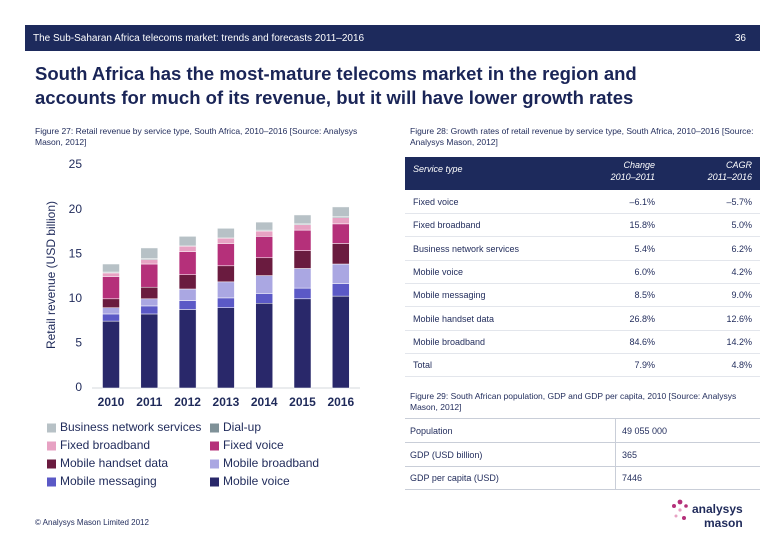  Describe the element at coordinates (76, 209) in the screenshot. I see `y-tick-label: 20` at that location.